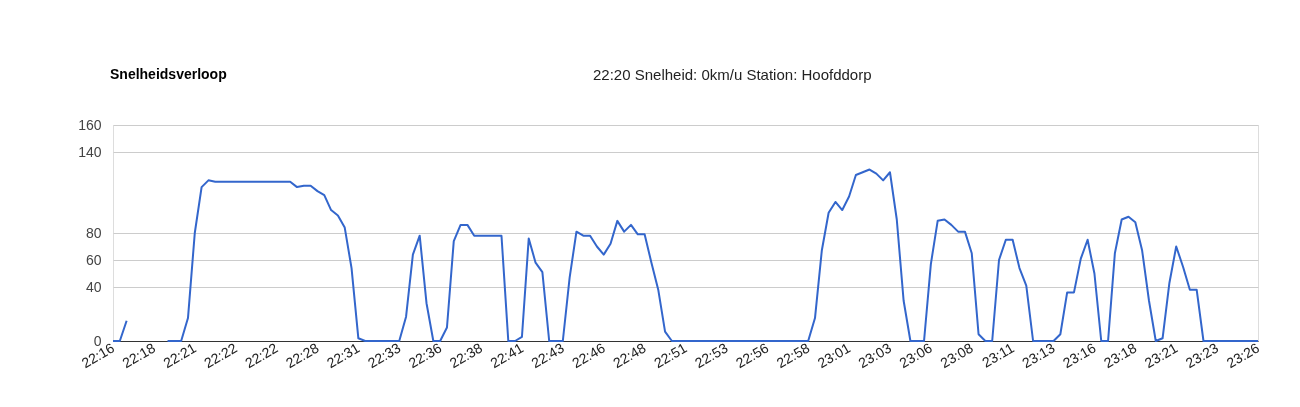 The height and width of the screenshot is (407, 1300). Describe the element at coordinates (97, 340) in the screenshot. I see `y-tick-label: 0` at that location.